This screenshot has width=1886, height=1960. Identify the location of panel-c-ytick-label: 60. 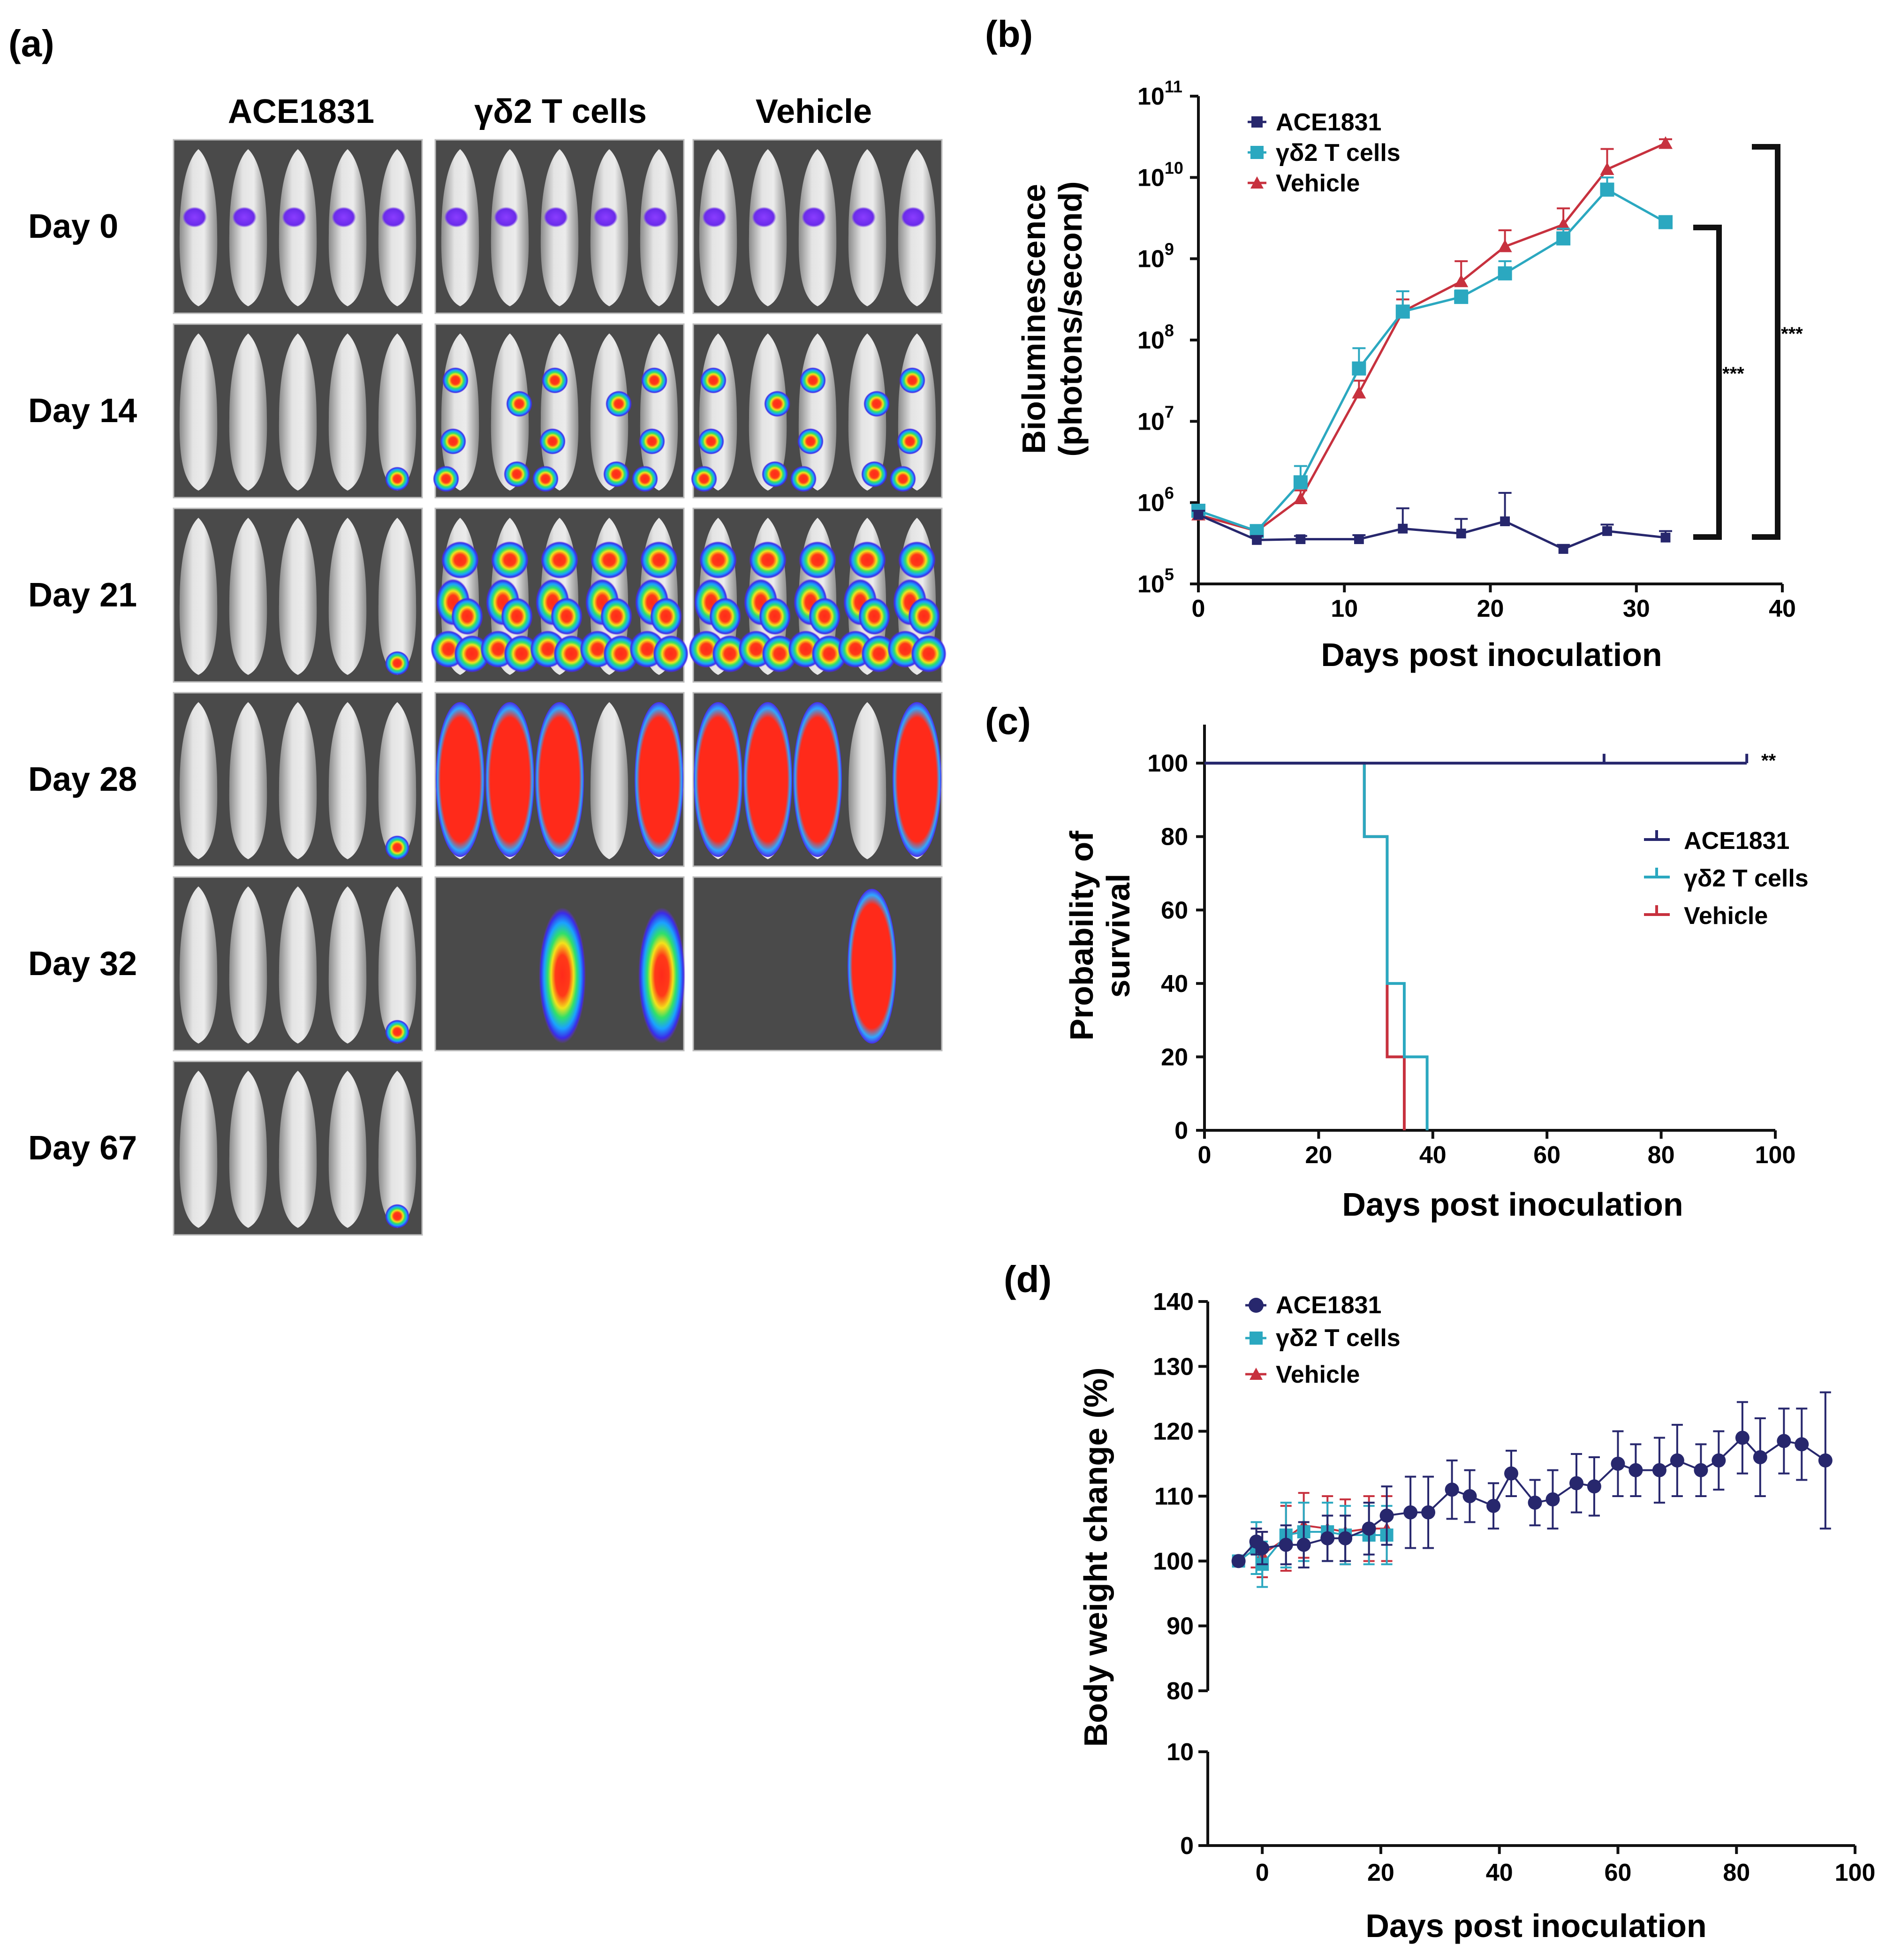
(1174, 910).